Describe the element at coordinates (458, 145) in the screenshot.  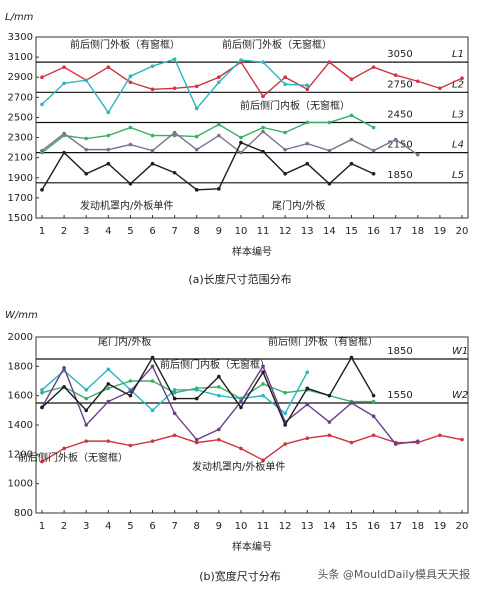
I see `reference-name: L4` at that location.